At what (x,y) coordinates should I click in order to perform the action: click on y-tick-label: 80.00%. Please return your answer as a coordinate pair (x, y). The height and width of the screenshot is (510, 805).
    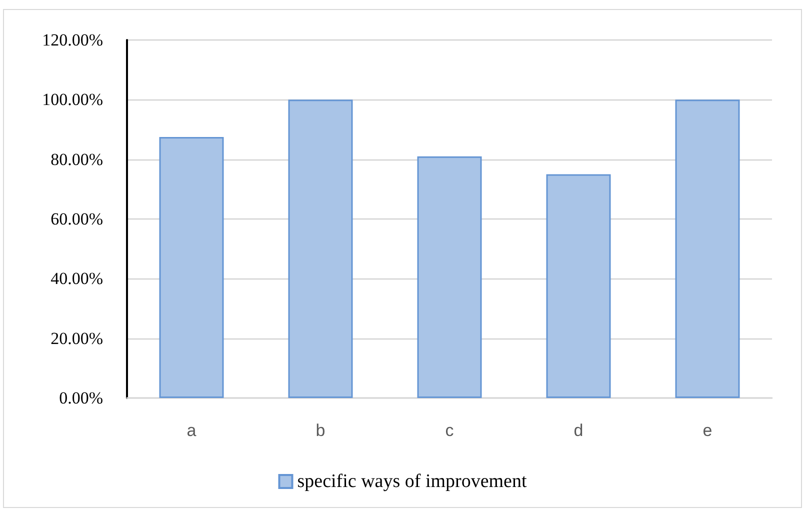
    Looking at the image, I should click on (76, 159).